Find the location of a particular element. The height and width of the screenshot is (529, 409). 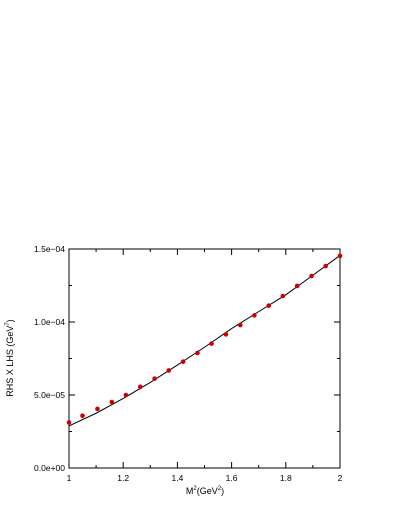

x-axis-label-base: M is located at coordinates (190, 491).